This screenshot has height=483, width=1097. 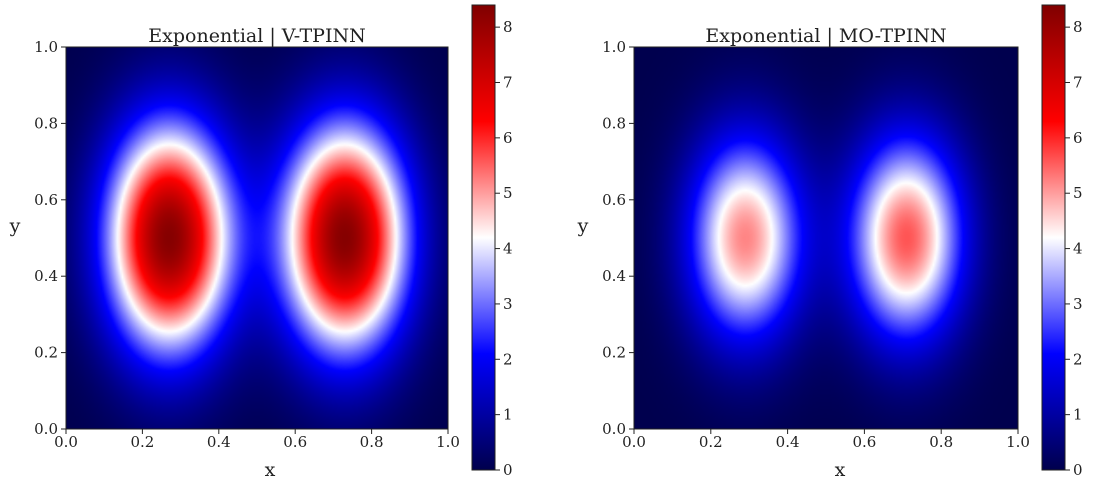 I want to click on chart-title: Exponential | MO-TPINN, so click(x=825, y=36).